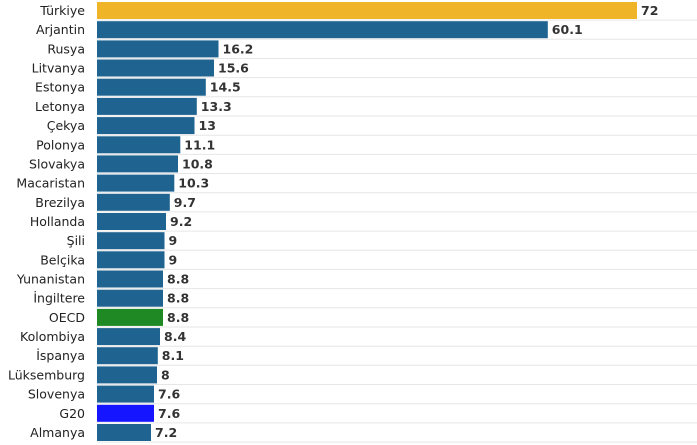 This screenshot has width=697, height=445. I want to click on value-label: 16.2, so click(238, 48).